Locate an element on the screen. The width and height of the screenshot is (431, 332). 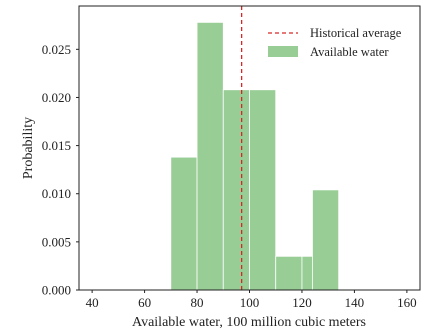
legend: Historical average Available water is located at coordinates (335, 42).